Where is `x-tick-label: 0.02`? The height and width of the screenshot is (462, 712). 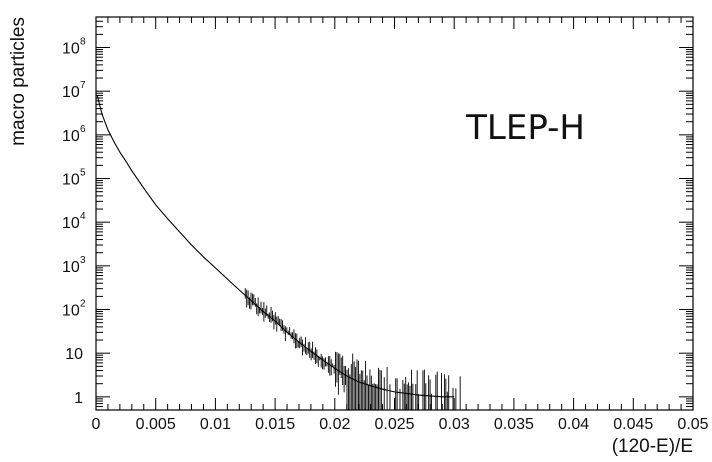
x-tick-label: 0.02 is located at coordinates (334, 424).